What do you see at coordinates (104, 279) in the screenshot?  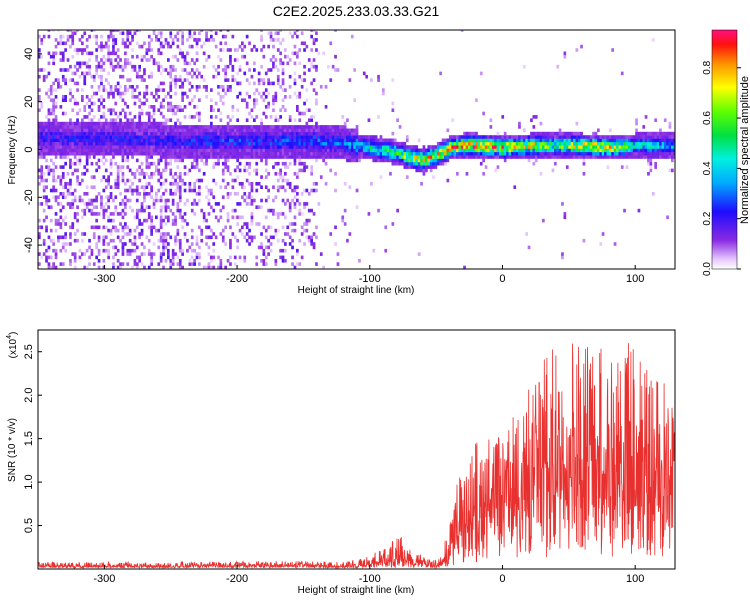 I see `x-tick-label: -300` at bounding box center [104, 279].